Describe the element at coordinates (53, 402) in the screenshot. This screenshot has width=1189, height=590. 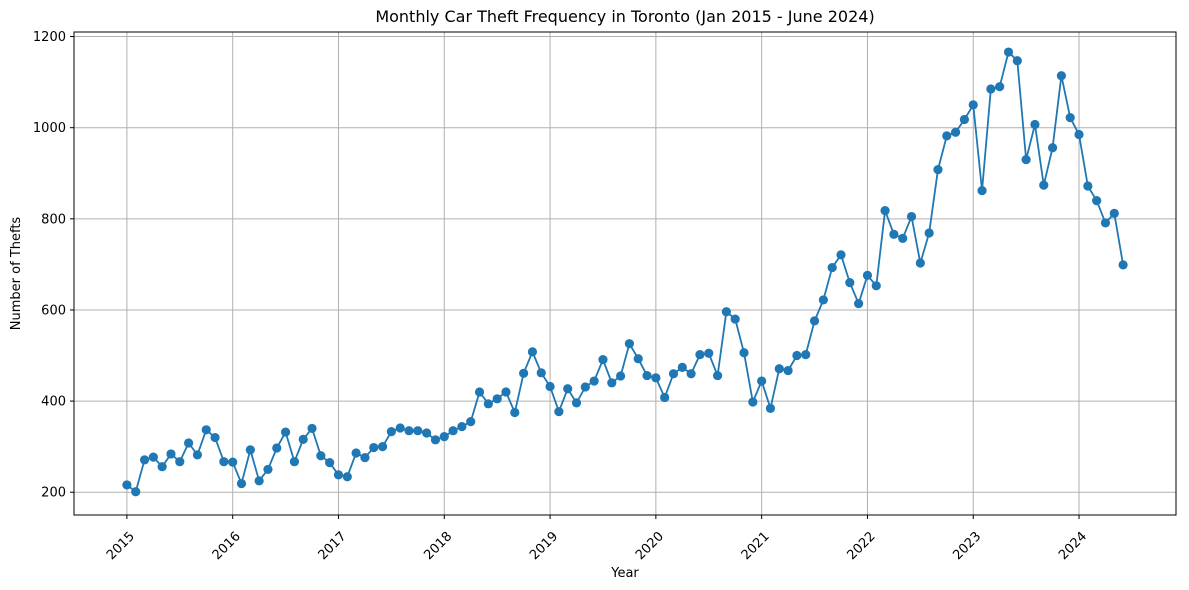
I see `y-tick-label: 400` at that location.